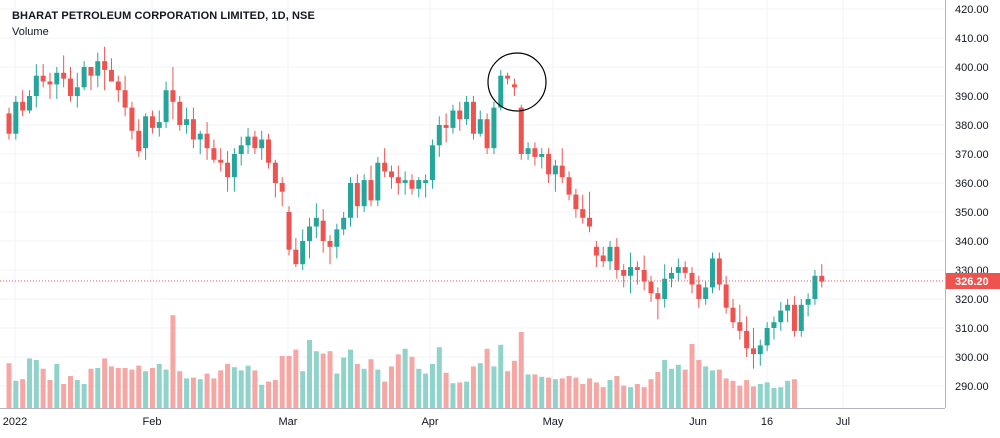 This screenshot has height=438, width=1000. I want to click on x-tick-label: Jul, so click(843, 422).